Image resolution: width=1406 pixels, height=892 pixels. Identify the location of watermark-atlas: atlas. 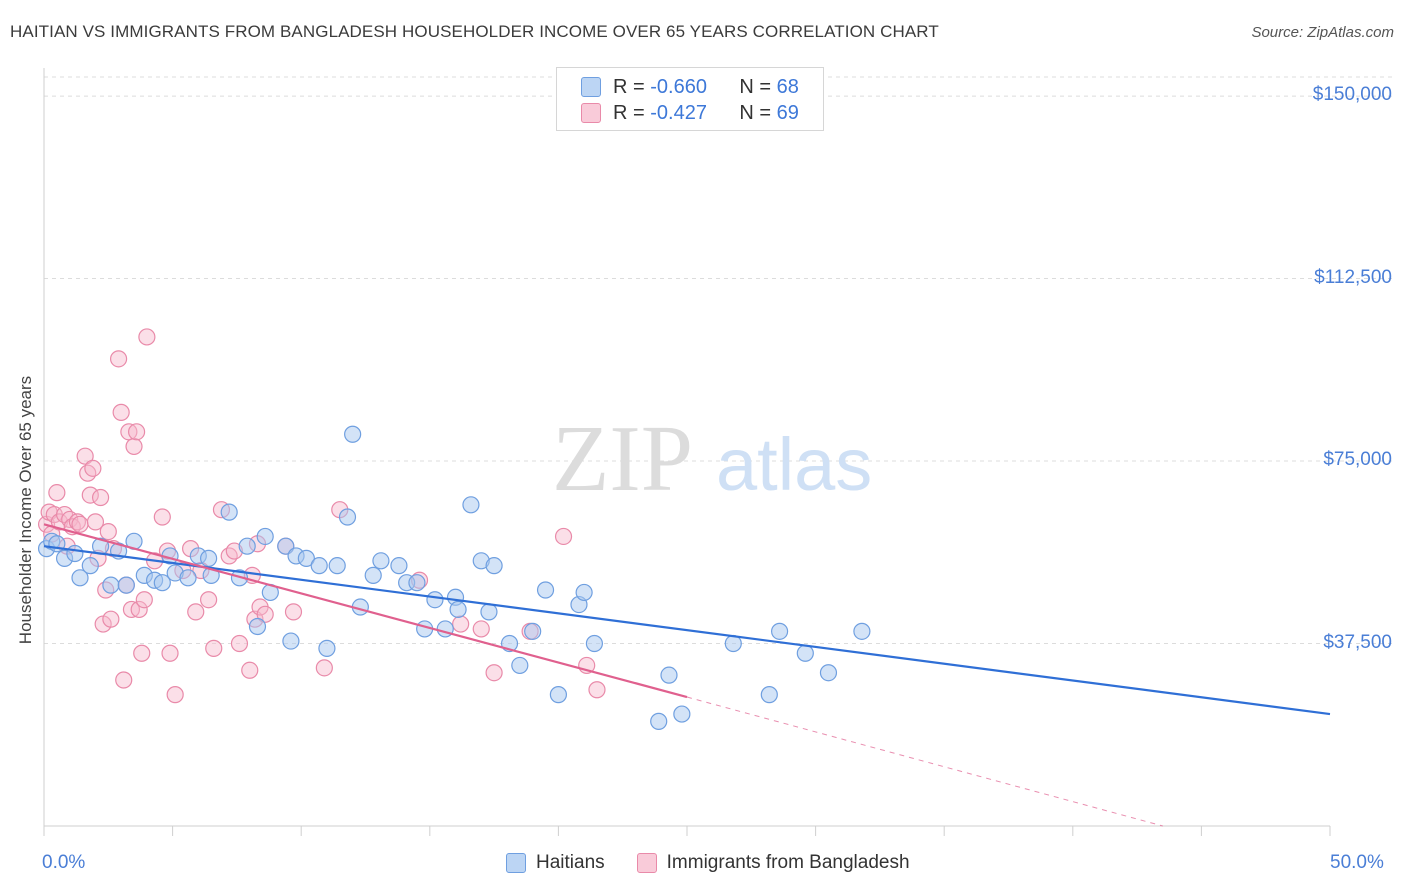
(794, 464).